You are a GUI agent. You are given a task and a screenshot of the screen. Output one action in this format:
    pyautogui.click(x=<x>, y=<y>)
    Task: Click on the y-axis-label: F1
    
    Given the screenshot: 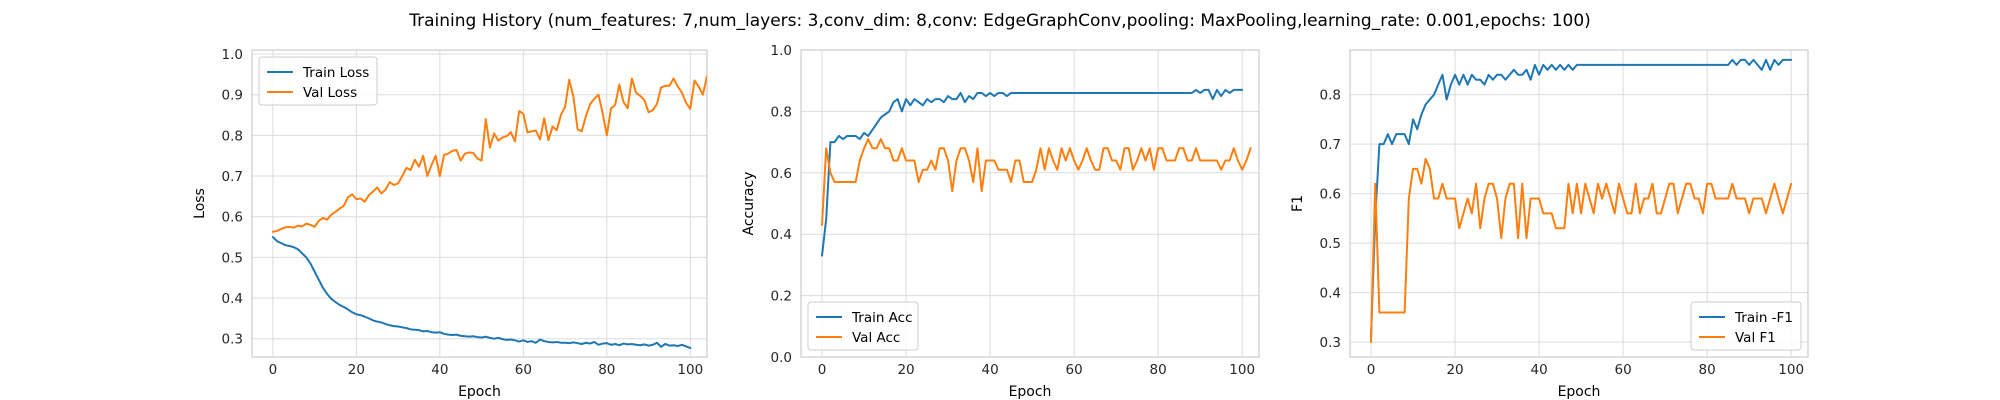 What is the action you would take?
    pyautogui.click(x=1298, y=203)
    